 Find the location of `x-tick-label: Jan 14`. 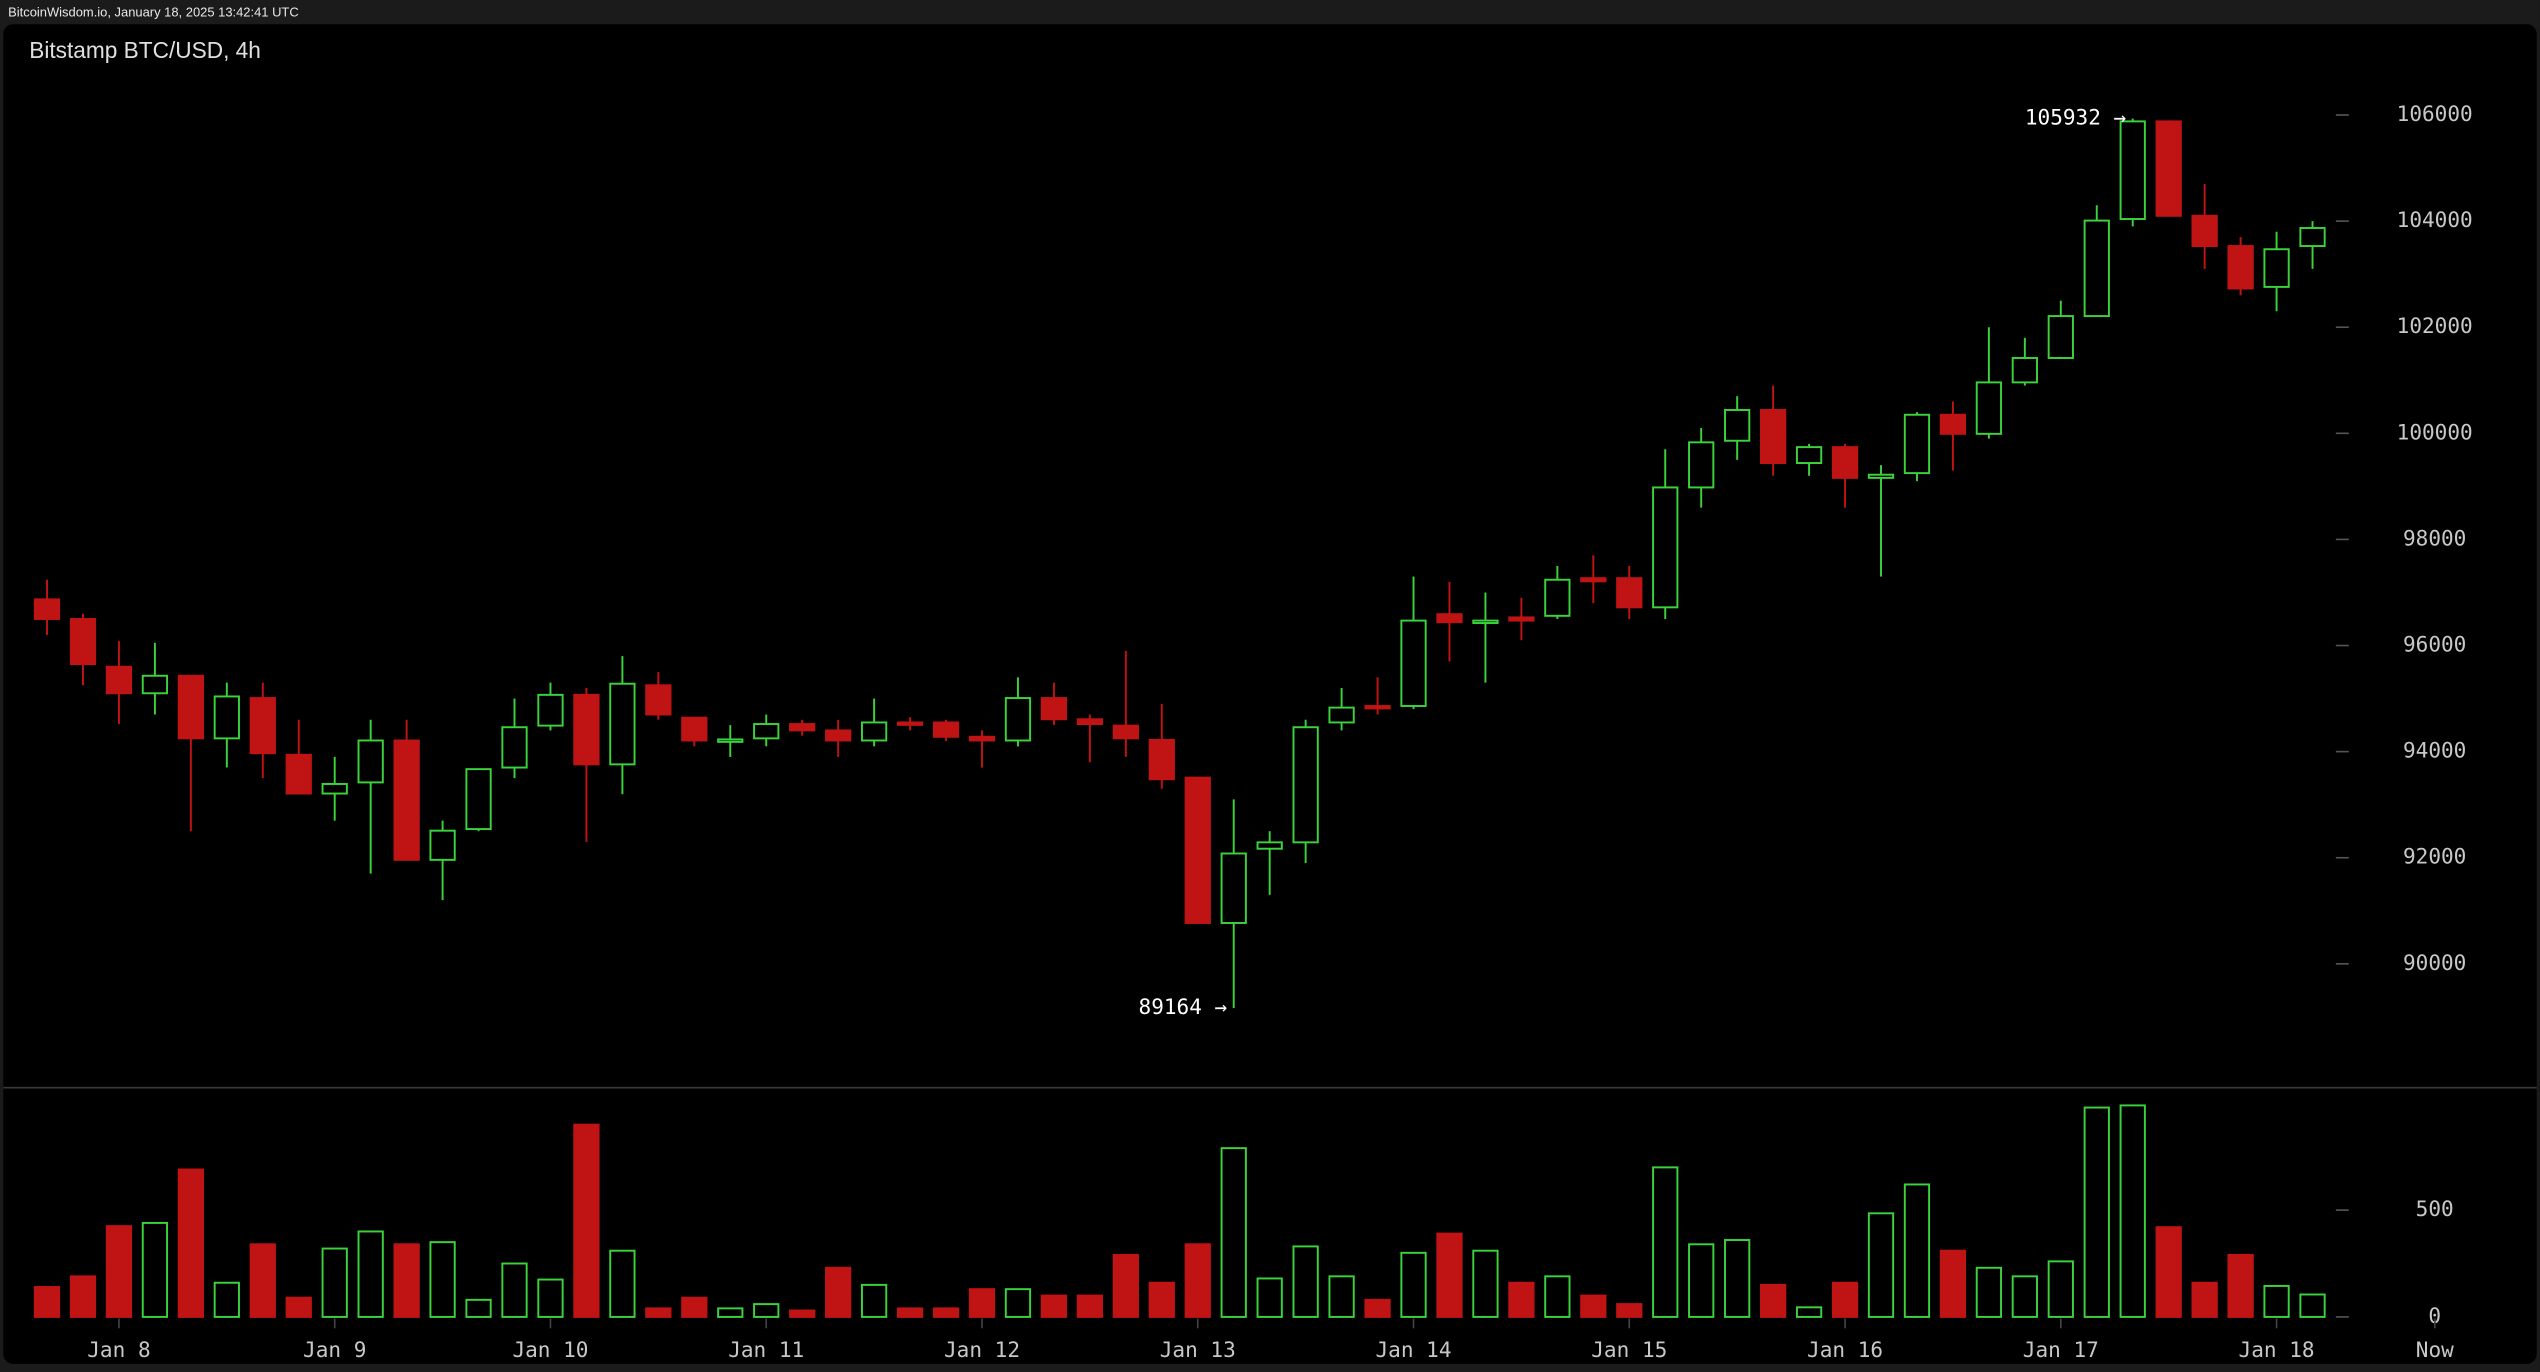

x-tick-label: Jan 14 is located at coordinates (1414, 1349).